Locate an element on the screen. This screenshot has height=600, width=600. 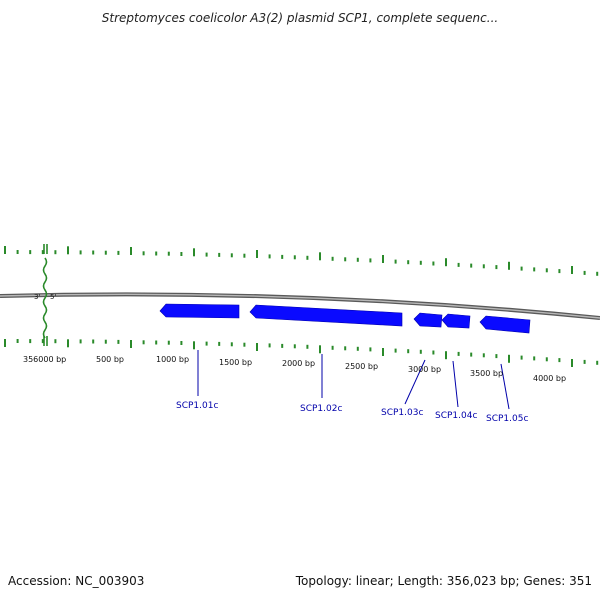
outer-tick-ring is located at coordinates (301, 261).